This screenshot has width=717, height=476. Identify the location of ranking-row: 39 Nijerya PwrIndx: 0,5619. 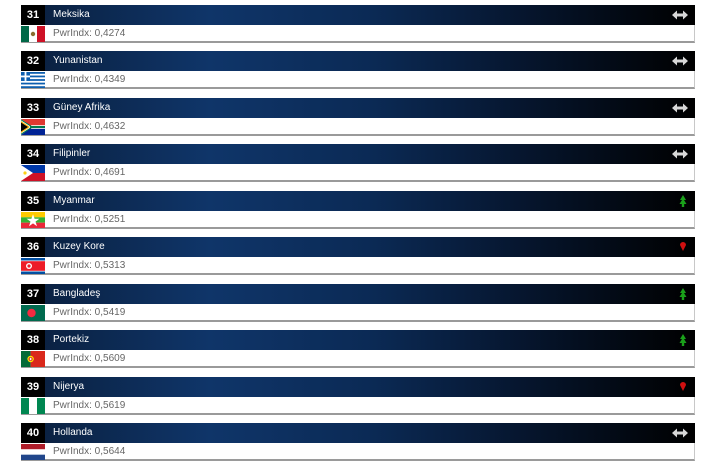
(358, 396).